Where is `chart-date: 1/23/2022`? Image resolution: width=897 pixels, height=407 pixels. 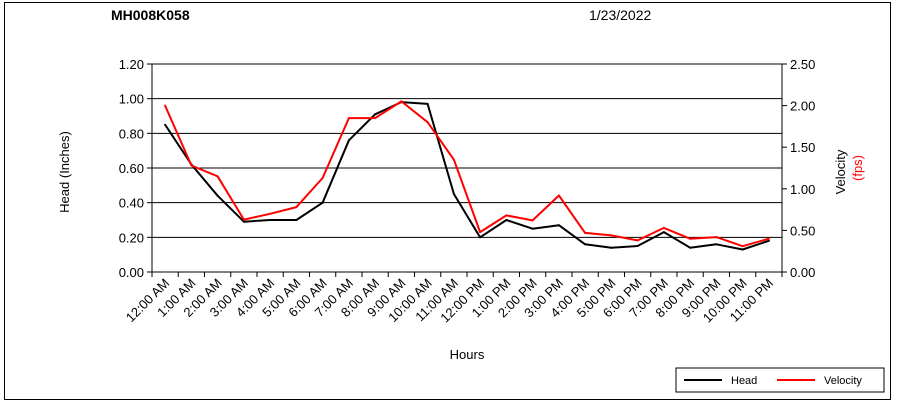
chart-date: 1/23/2022 is located at coordinates (620, 15).